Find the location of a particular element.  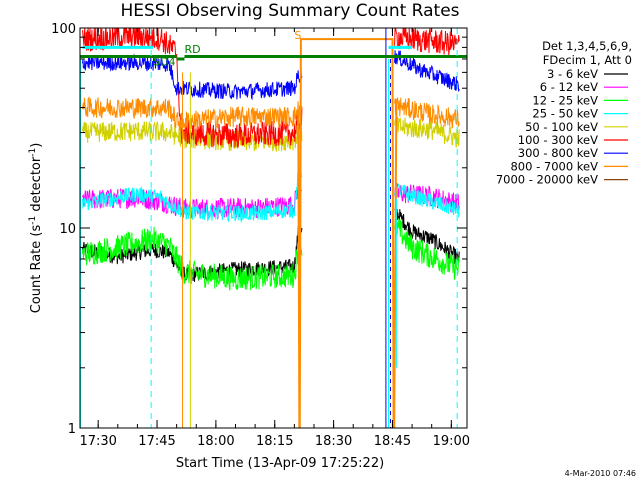

x-tick-label: 17:30 is located at coordinates (97, 441).